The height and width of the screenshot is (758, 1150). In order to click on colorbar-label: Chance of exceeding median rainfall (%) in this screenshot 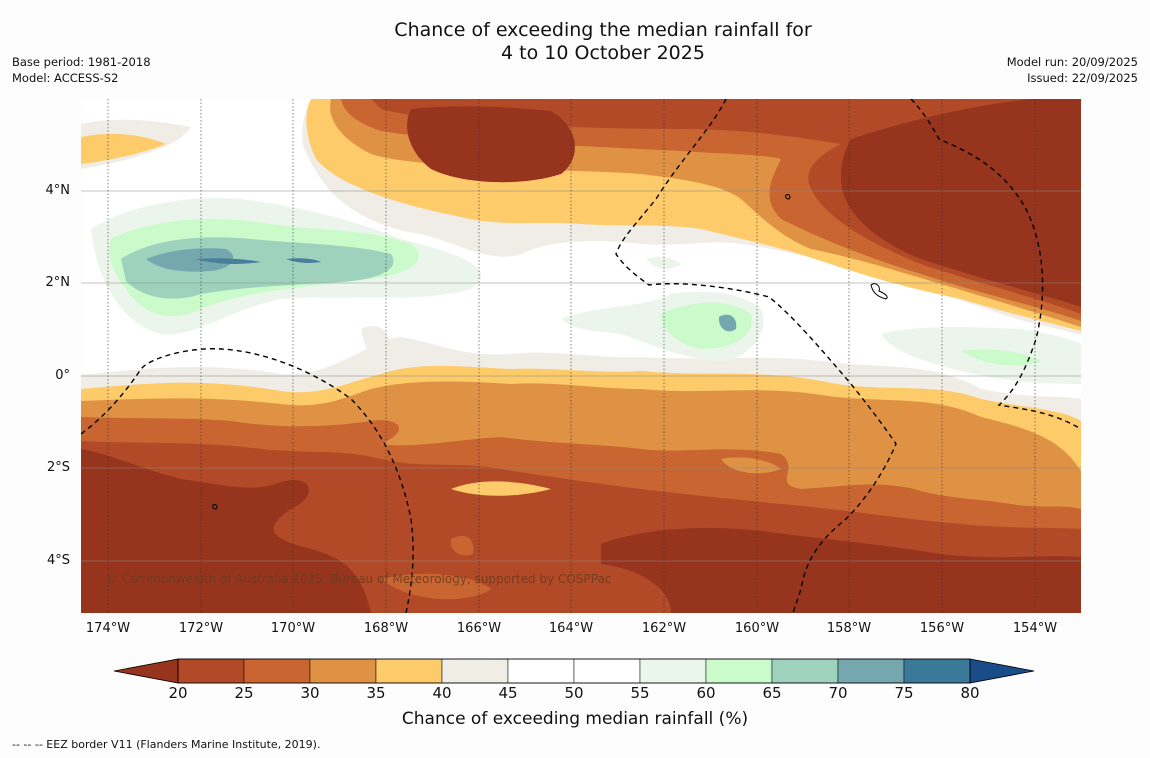, I will do `click(575, 719)`.